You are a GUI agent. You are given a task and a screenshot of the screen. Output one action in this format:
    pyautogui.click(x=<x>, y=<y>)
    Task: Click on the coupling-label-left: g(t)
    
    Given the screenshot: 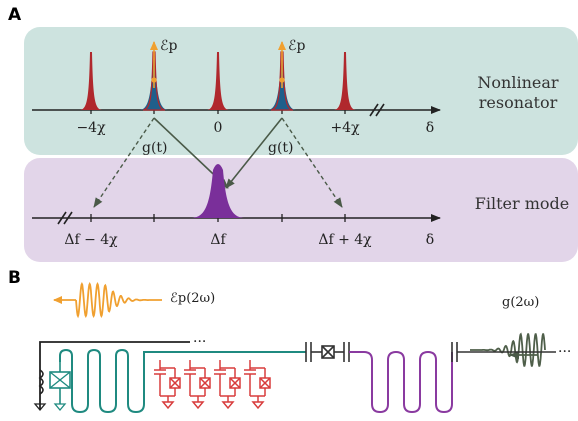 What is the action you would take?
    pyautogui.click(x=155, y=148)
    